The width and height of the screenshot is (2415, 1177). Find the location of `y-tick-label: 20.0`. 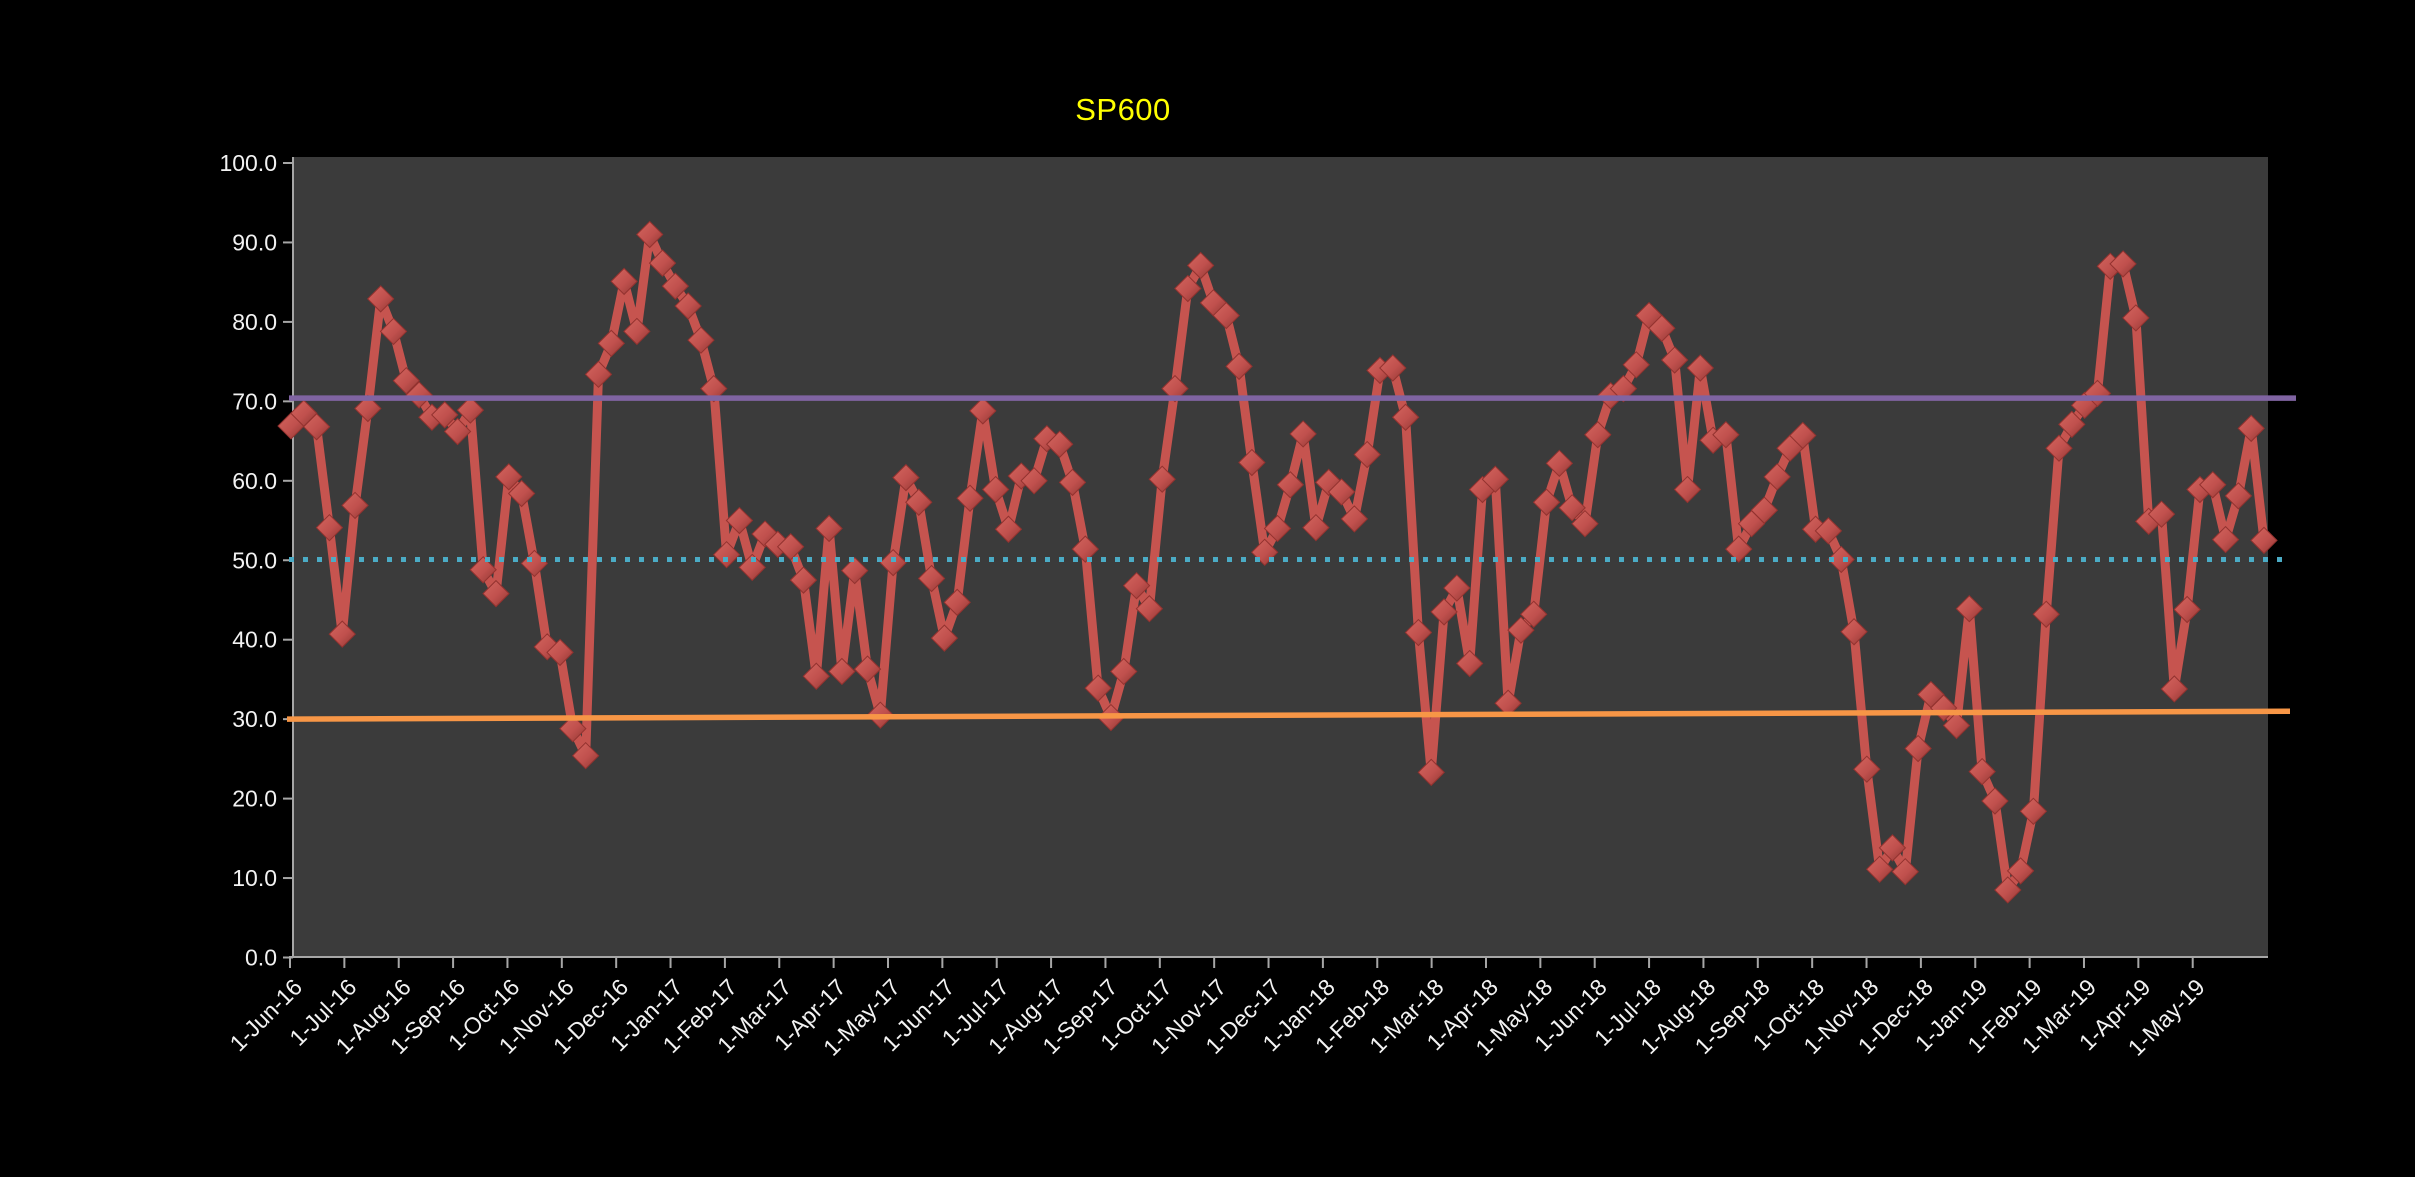

y-tick-label: 20.0 is located at coordinates (254, 799).